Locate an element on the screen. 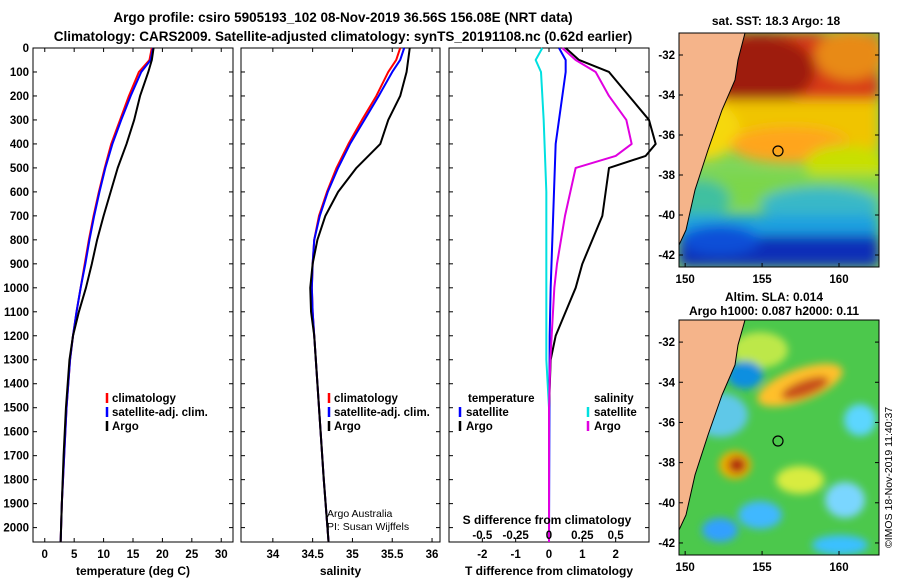  x-tick-label: 35.5 is located at coordinates (392, 555).